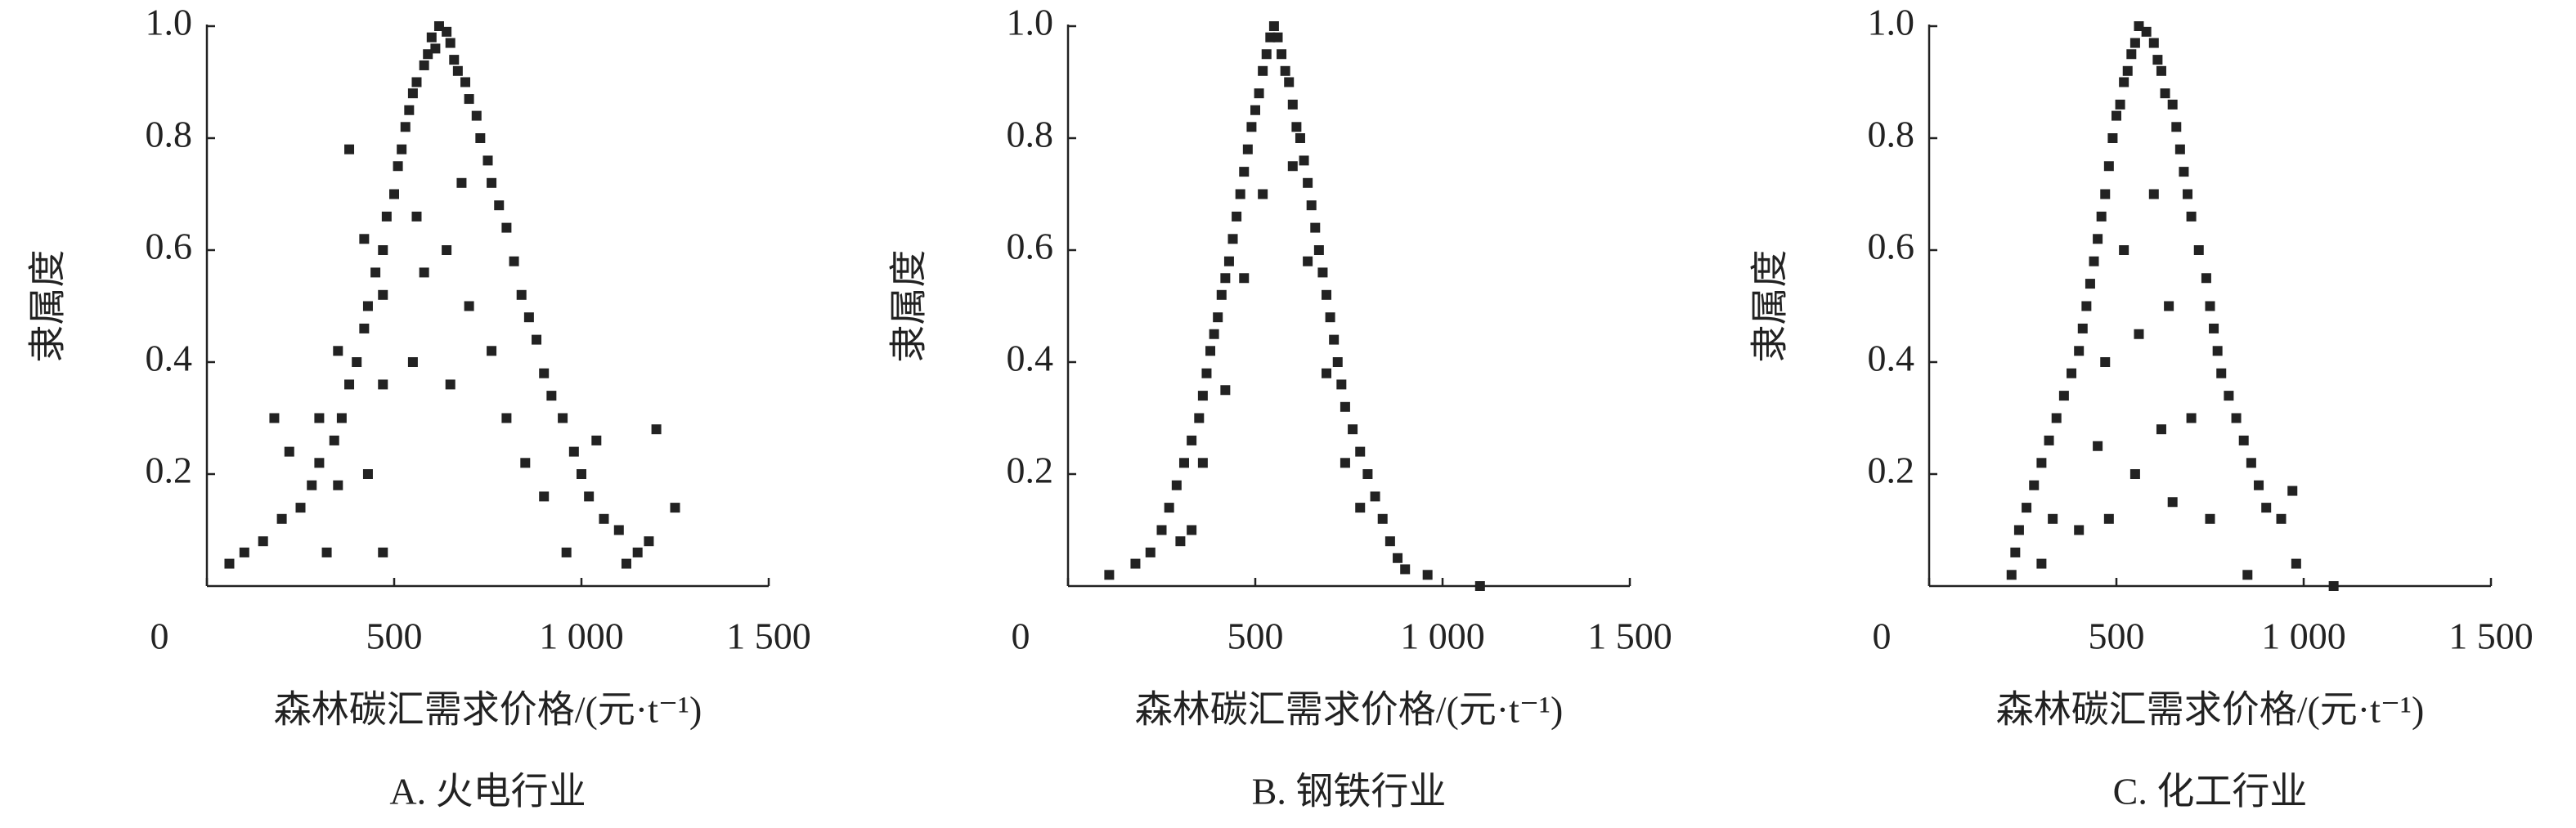 The height and width of the screenshot is (828, 2576). Describe the element at coordinates (169, 358) in the screenshot. I see `y-tick-label: 0.4` at that location.